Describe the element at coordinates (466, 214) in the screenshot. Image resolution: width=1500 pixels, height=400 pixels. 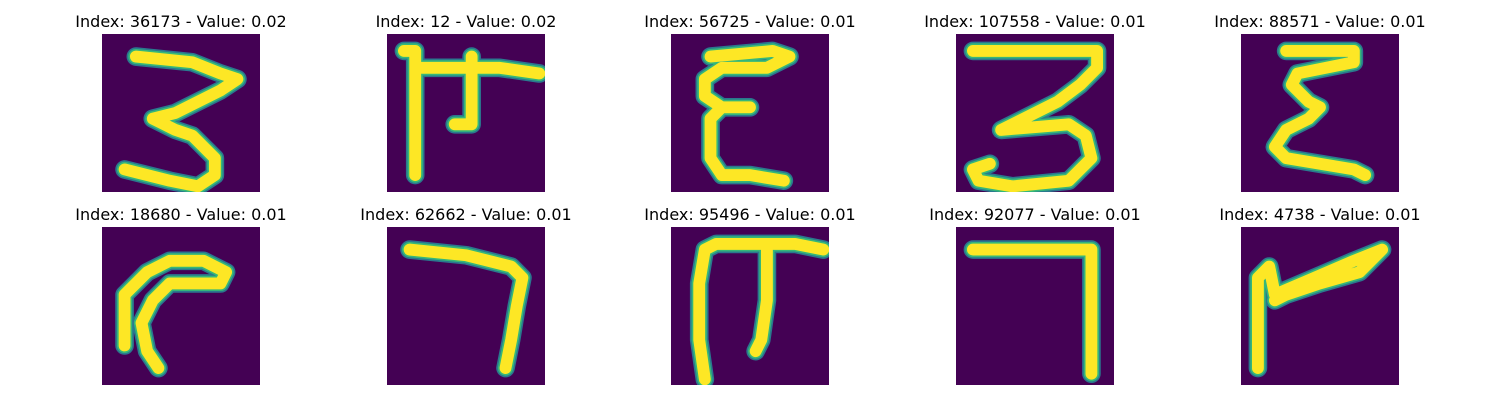
I see `panel-title: Index: 62662 - Value: 0.01` at that location.